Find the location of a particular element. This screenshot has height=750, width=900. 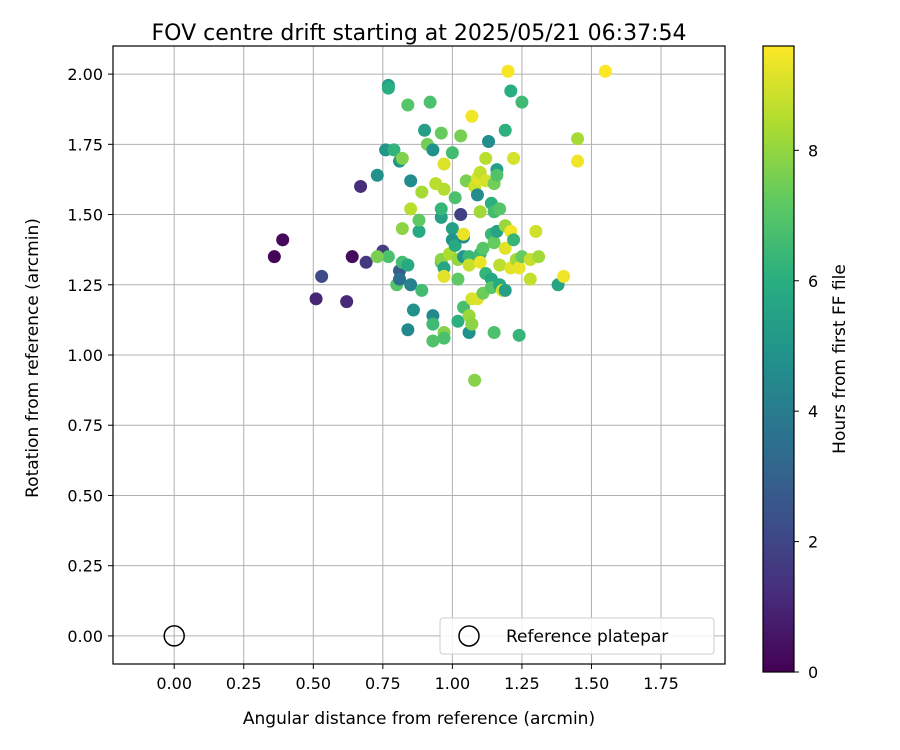

y-tick-label: 0.75 is located at coordinates (85, 425).